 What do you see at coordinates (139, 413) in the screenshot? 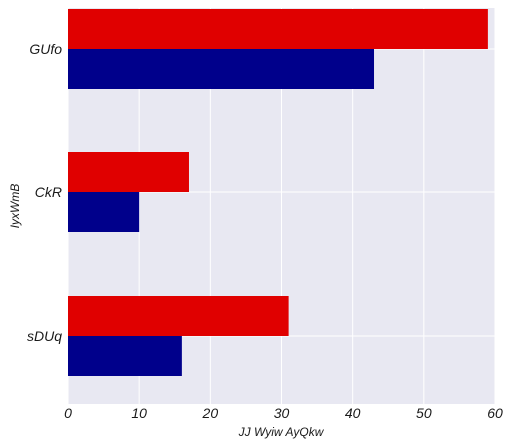
I see `x-tick-label: 10` at bounding box center [139, 413].